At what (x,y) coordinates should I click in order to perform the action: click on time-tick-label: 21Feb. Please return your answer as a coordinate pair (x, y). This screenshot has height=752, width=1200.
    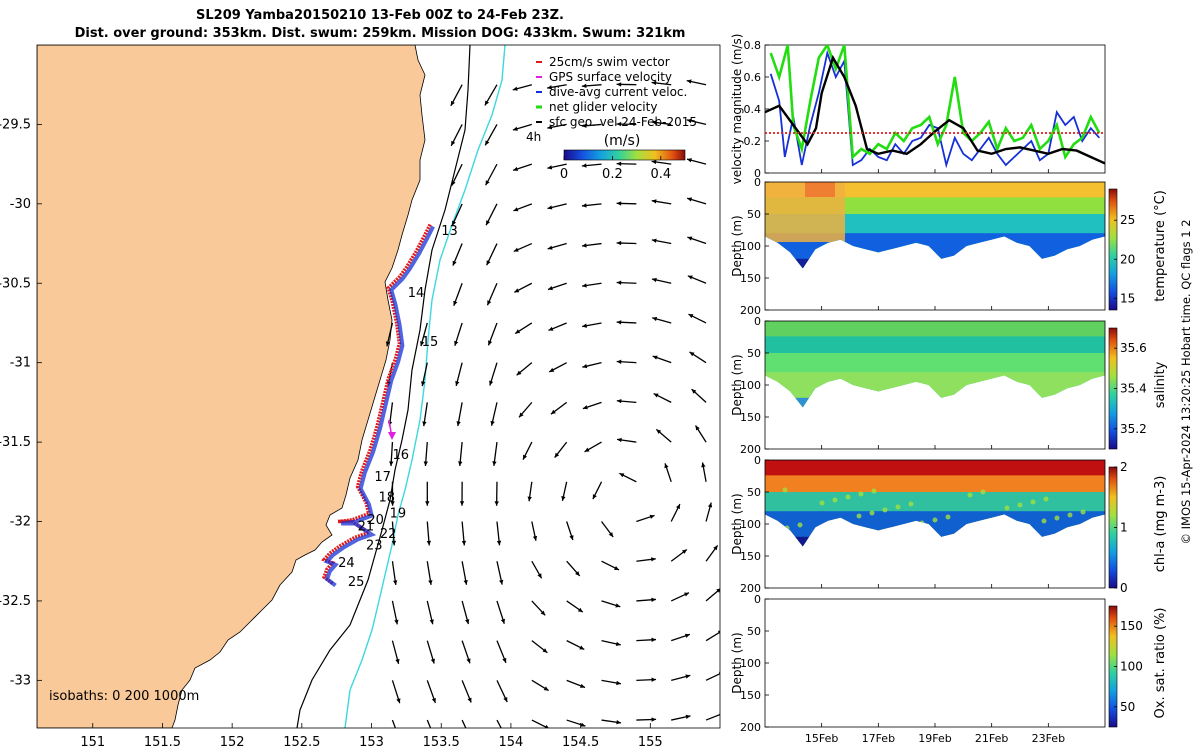
    Looking at the image, I should click on (991, 738).